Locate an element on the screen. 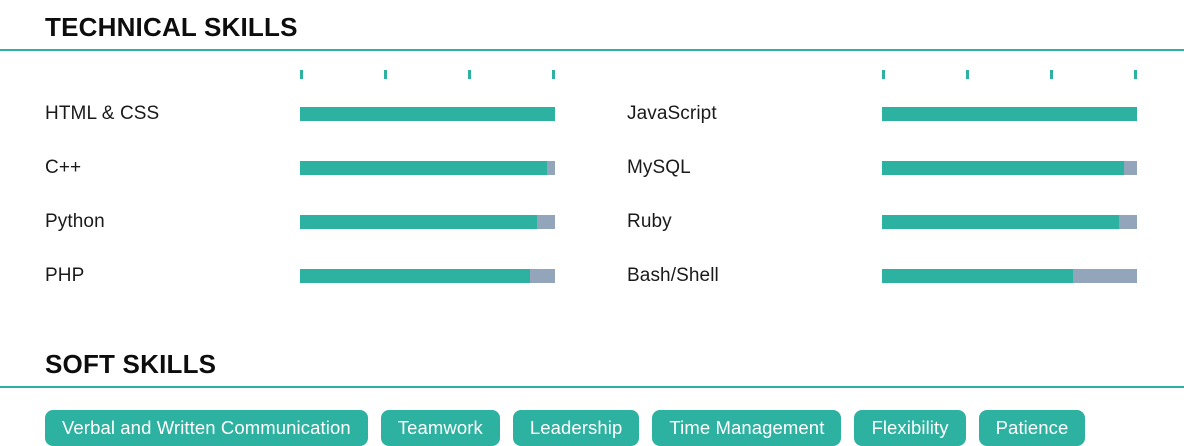 The width and height of the screenshot is (1184, 446). soft-skill-tag: Verbal and Written Communication is located at coordinates (206, 428).